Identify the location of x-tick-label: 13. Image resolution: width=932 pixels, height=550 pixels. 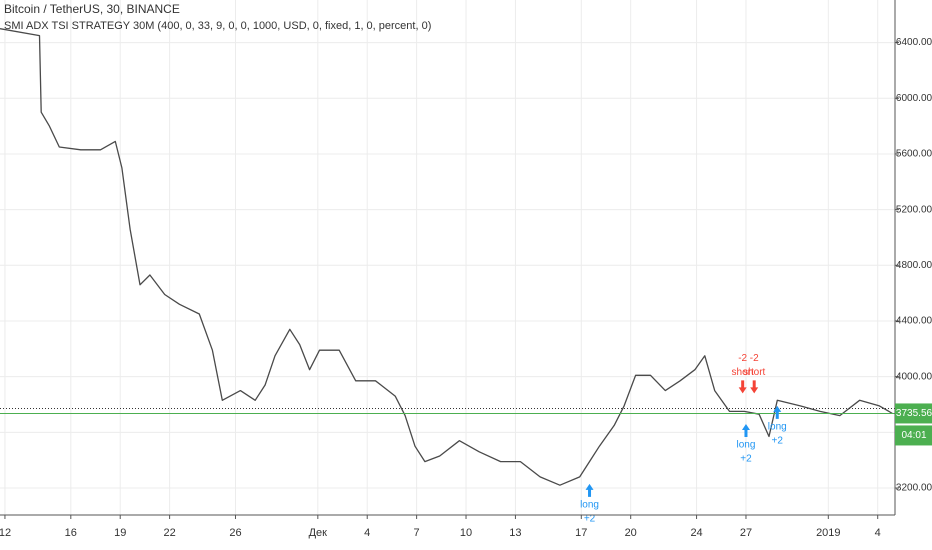
(515, 533).